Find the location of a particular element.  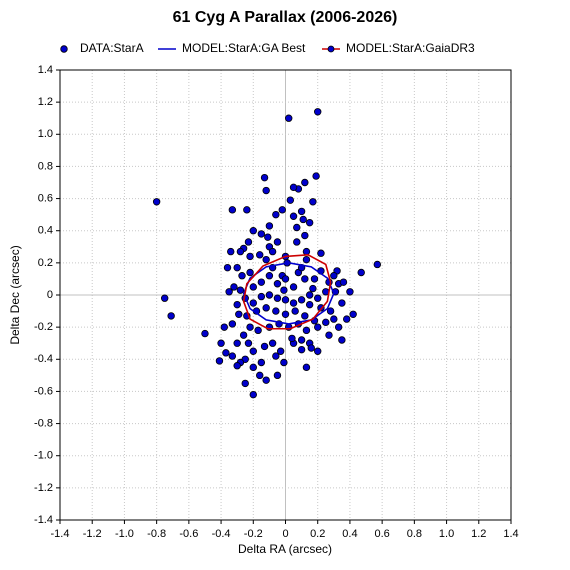

x-tick-label: -1.4 is located at coordinates (60, 534).